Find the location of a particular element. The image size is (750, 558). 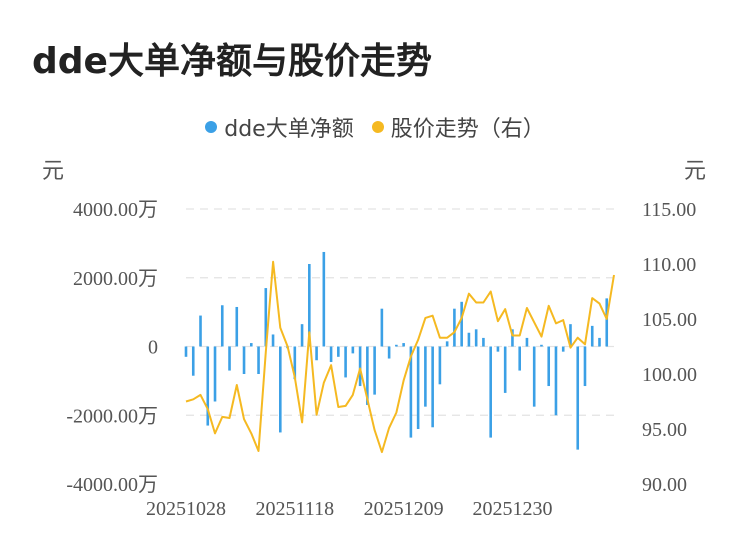

legend-line-dot-icon is located at coordinates (377, 127).